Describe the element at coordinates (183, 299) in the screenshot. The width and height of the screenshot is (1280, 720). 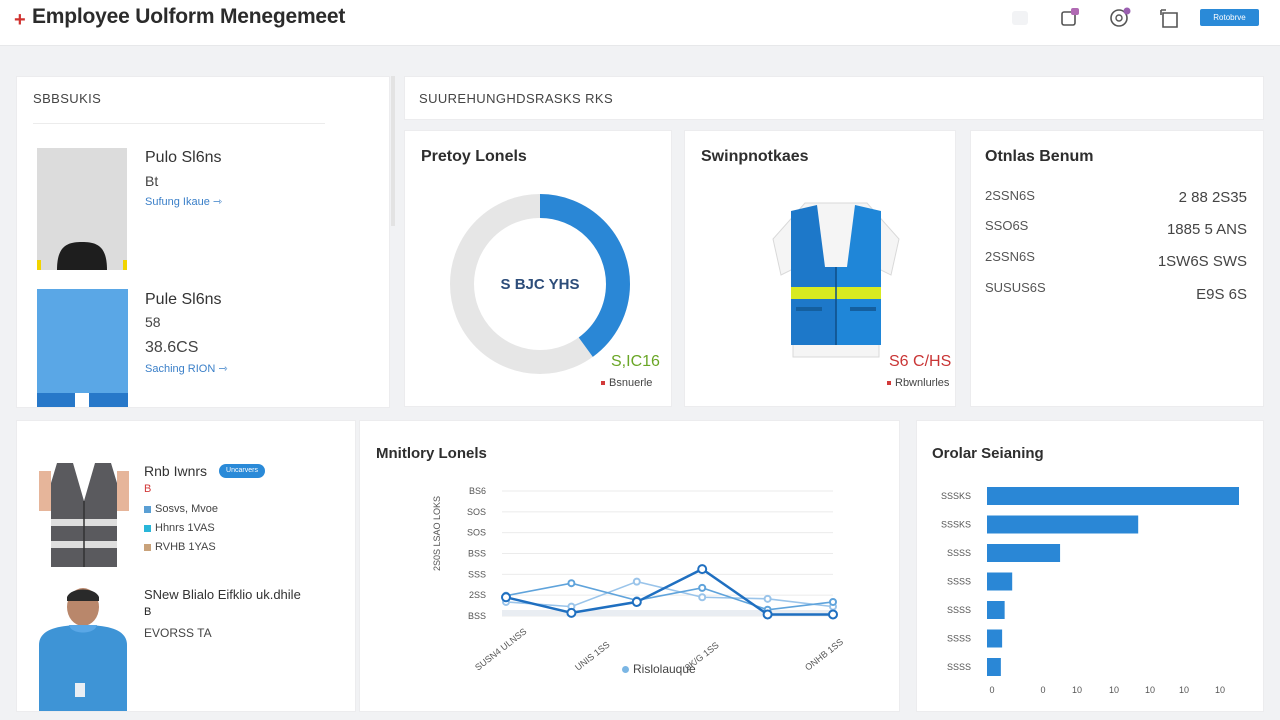
I see `item-name: Pule Sl6ns` at that location.